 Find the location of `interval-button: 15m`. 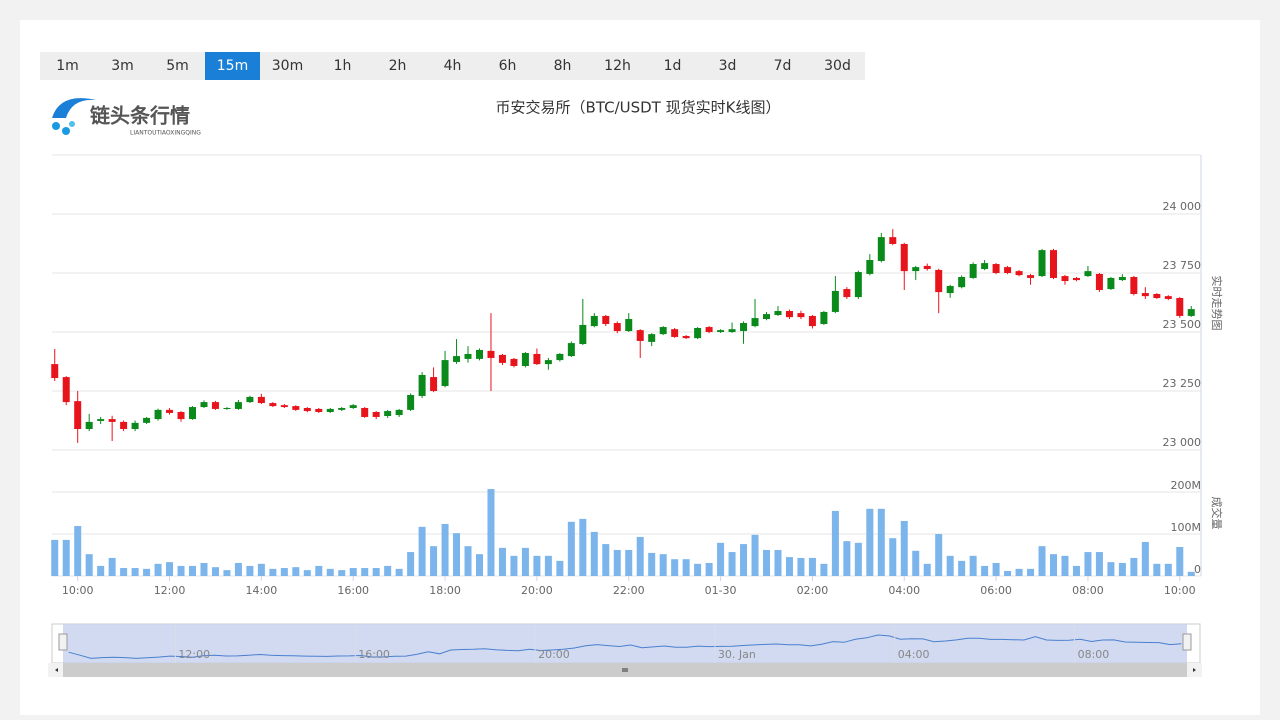

interval-button: 15m is located at coordinates (232, 66).